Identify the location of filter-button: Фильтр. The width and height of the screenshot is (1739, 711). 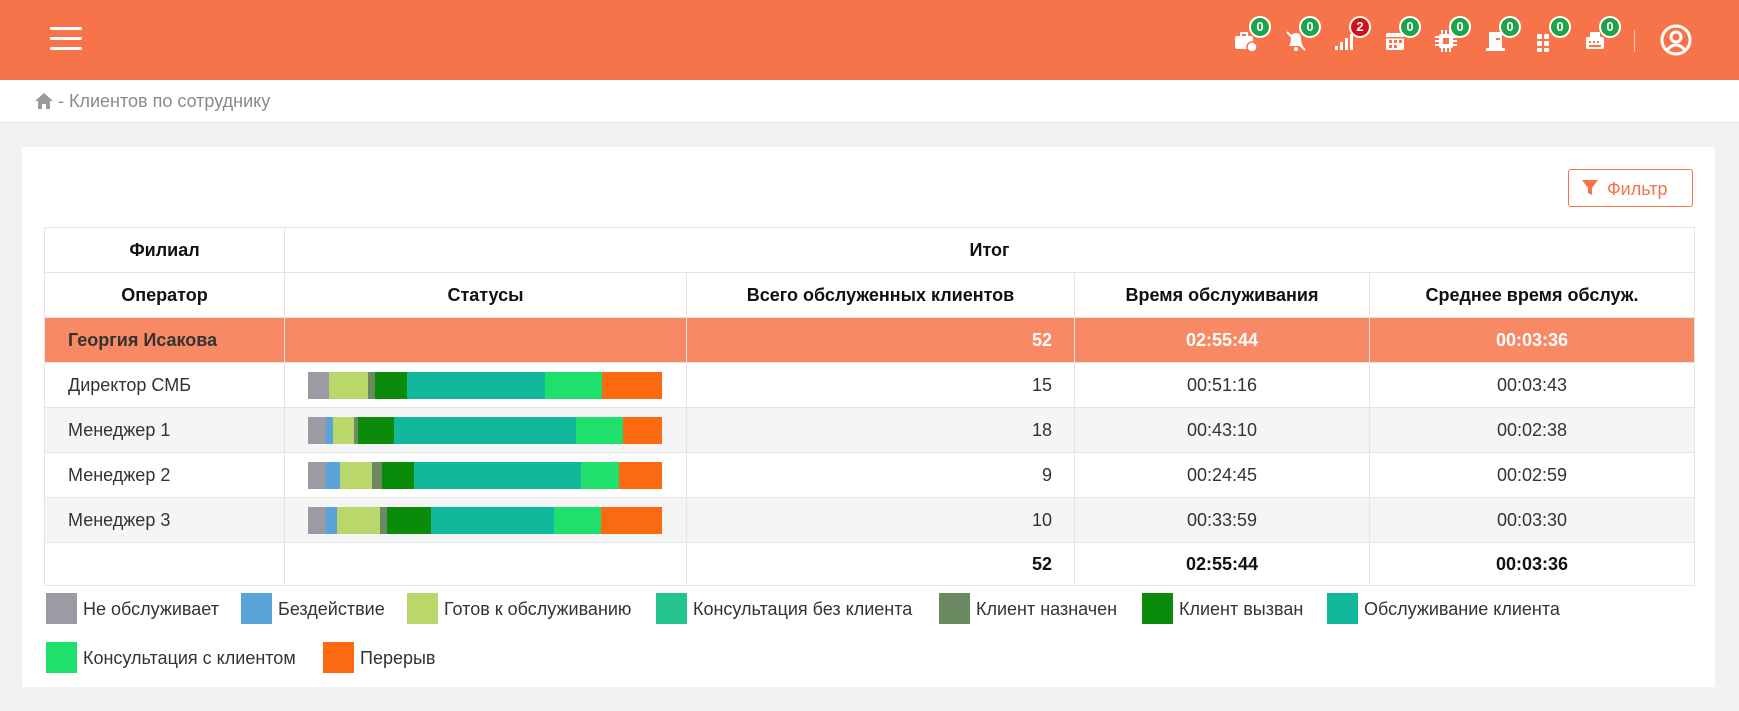
(1630, 188).